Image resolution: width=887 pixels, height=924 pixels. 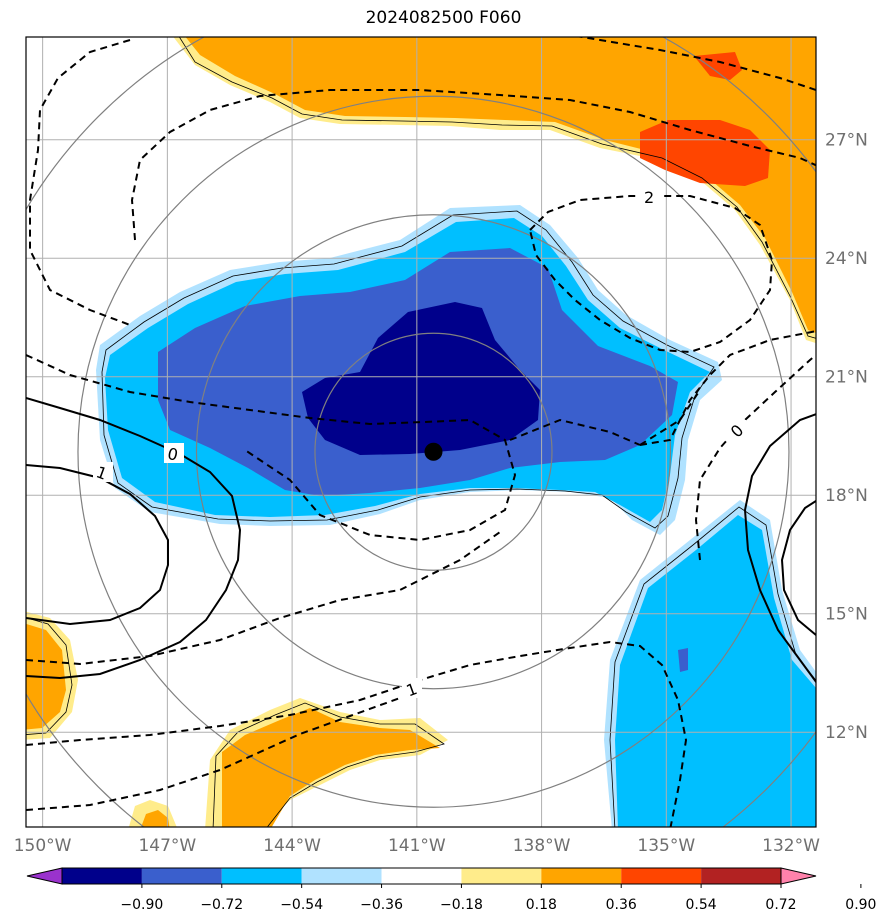 I want to click on colorbar-extend-max, so click(x=798, y=876).